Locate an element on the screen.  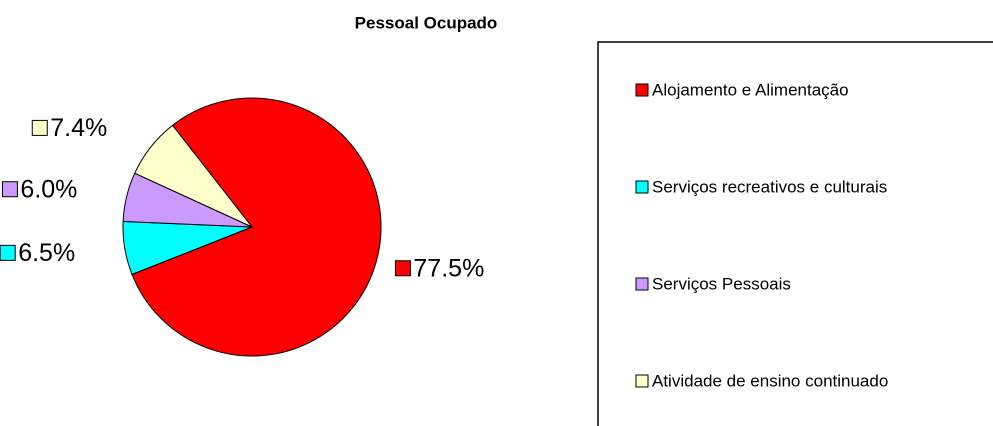
data-label: 7.4% is located at coordinates (78, 128).